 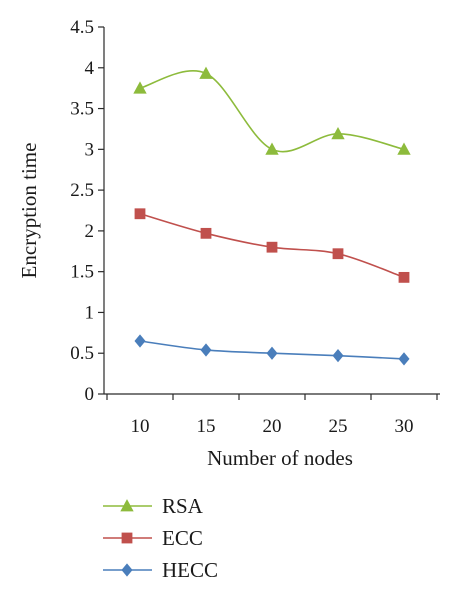 I want to click on series-ecc, so click(x=272, y=245).